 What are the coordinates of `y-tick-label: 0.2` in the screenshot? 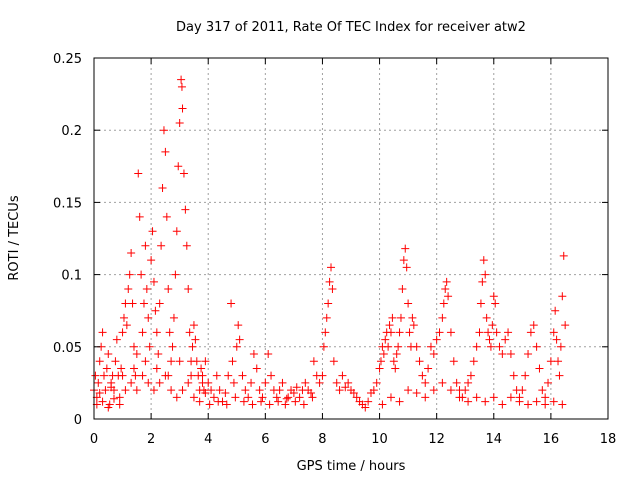 It's located at (71, 131).